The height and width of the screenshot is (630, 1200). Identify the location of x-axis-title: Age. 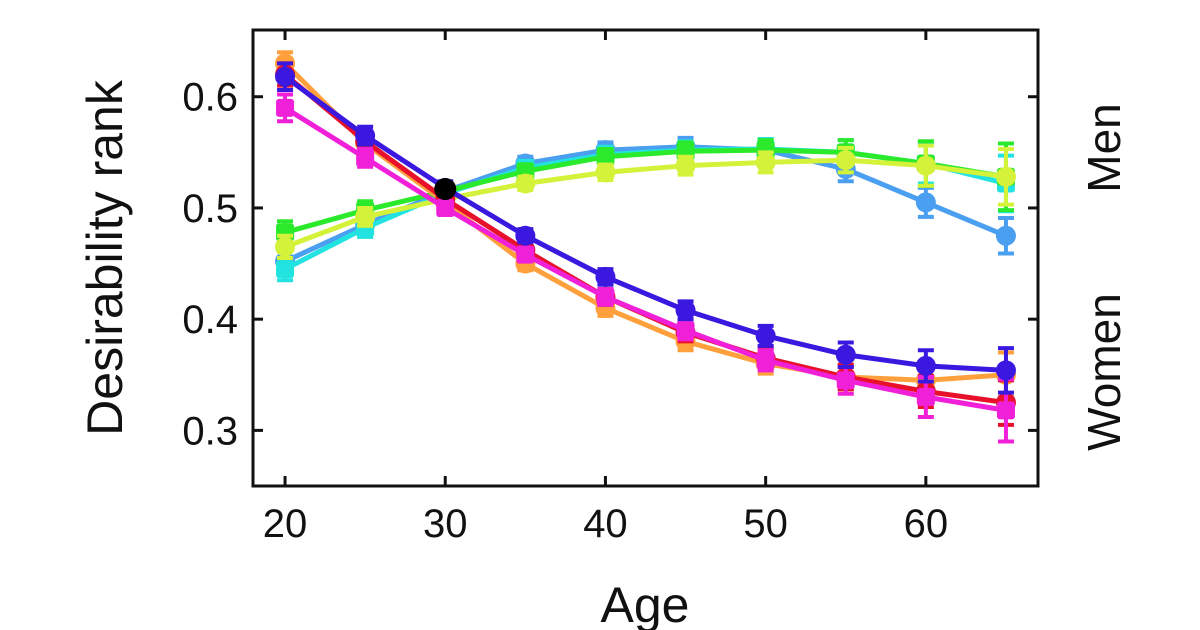
(645, 603).